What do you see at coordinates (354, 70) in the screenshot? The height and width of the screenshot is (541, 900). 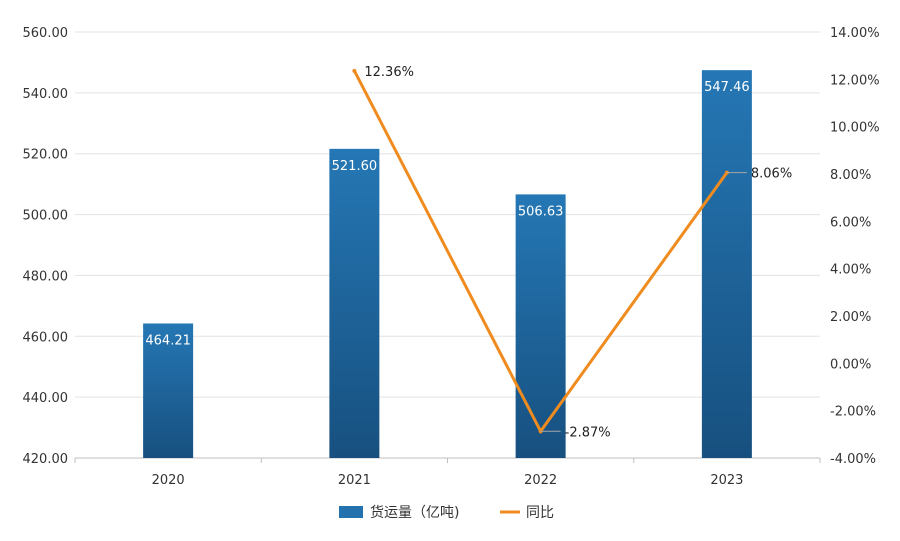 I see `yoy-point` at bounding box center [354, 70].